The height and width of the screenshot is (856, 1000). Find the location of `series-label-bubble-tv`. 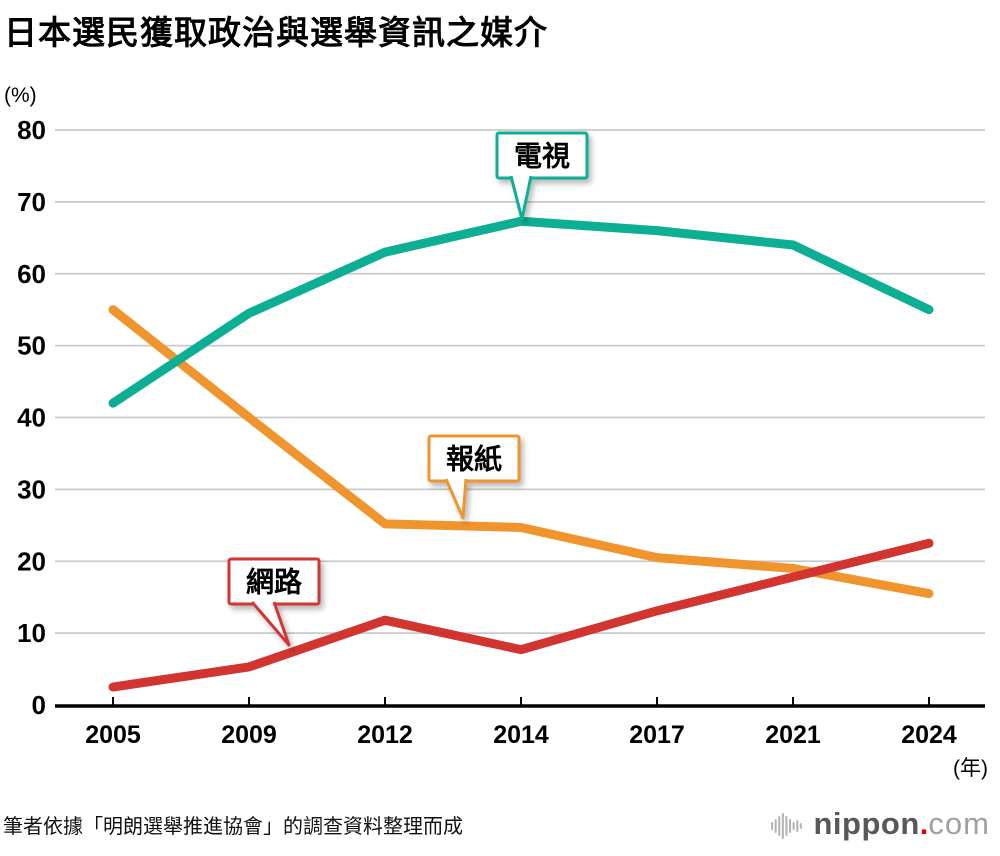

series-label-bubble-tv is located at coordinates (542, 176).